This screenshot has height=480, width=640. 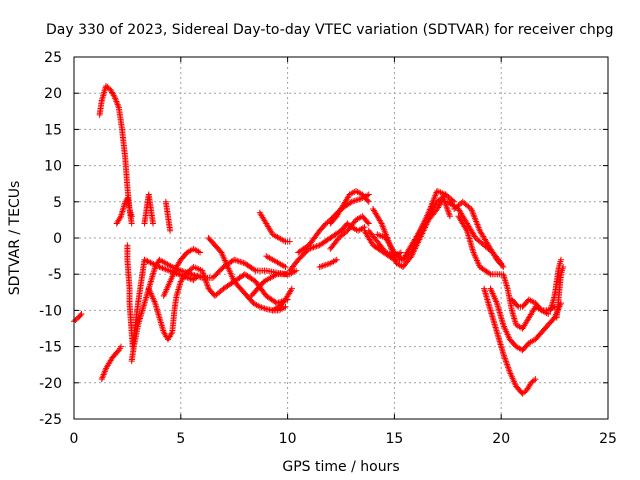 What do you see at coordinates (394, 439) in the screenshot?
I see `x-tick-label: 15` at bounding box center [394, 439].